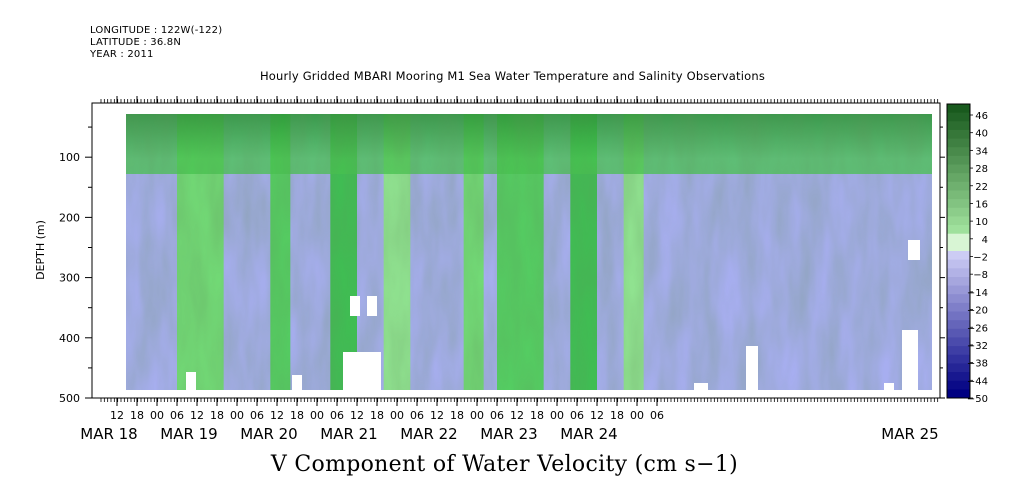 The height and width of the screenshot is (504, 1009). What do you see at coordinates (977, 328) in the screenshot?
I see `colorbar-label: −26` at bounding box center [977, 328].